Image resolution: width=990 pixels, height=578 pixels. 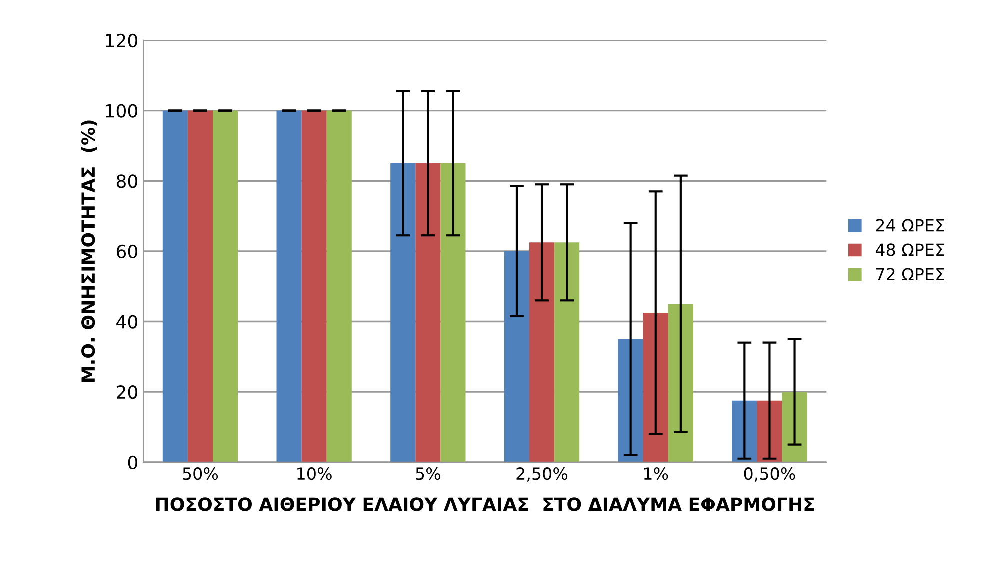 I want to click on legend-label: 24 ΩΡΕΣ, so click(x=910, y=225).